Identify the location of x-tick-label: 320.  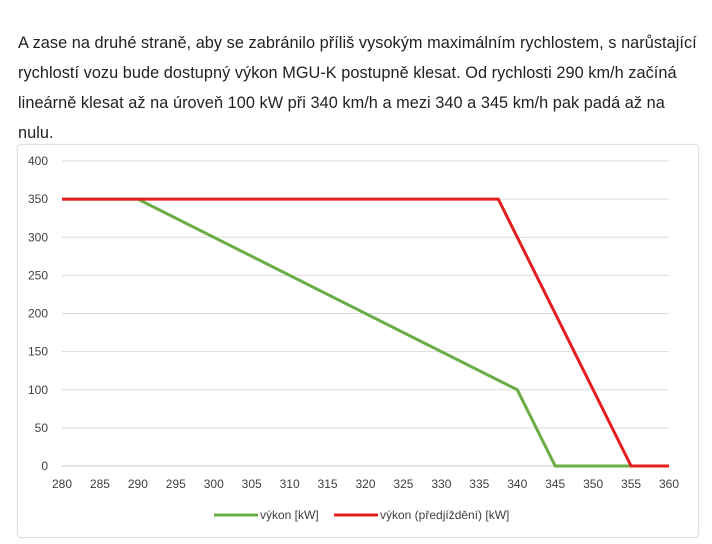
(365, 484).